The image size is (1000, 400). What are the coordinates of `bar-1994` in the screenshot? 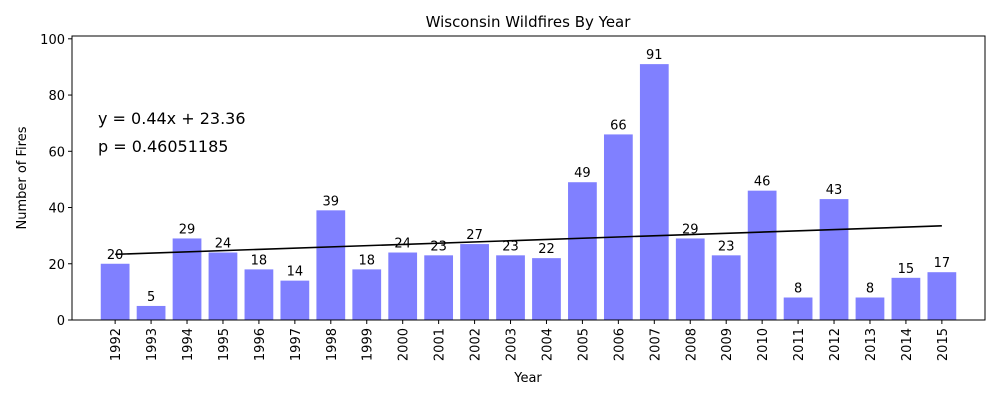 It's located at (187, 279).